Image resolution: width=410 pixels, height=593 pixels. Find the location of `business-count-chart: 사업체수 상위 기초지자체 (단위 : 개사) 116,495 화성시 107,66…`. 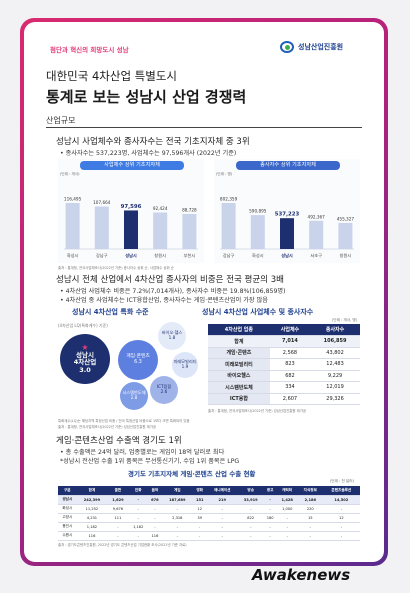

business-count-chart: 사업체수 상위 기초지자체 (단위 : 개사) 116,495 화성시 107,66… is located at coordinates (131, 211).